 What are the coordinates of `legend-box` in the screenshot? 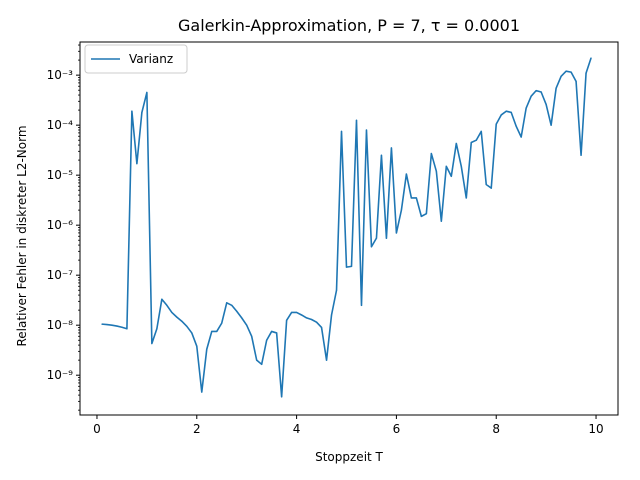 It's located at (136, 59).